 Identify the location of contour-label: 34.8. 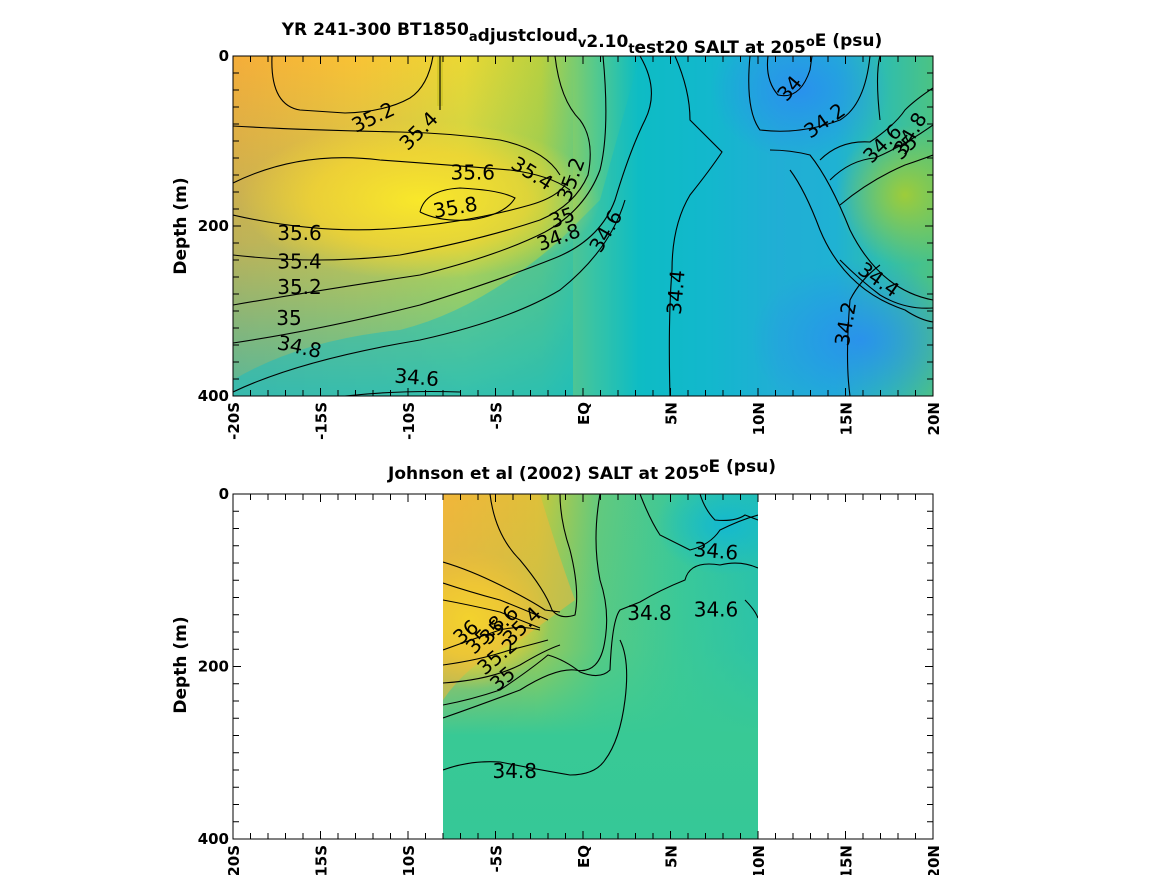
(514, 771).